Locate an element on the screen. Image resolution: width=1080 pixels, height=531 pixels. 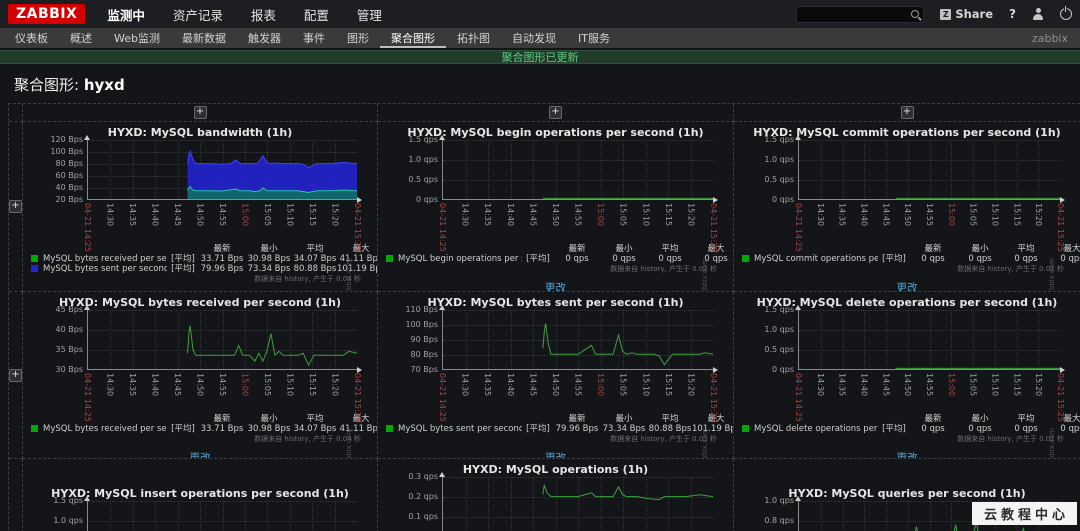
status-message-bar: 聚合图形已更新 is located at coordinates (540, 57).